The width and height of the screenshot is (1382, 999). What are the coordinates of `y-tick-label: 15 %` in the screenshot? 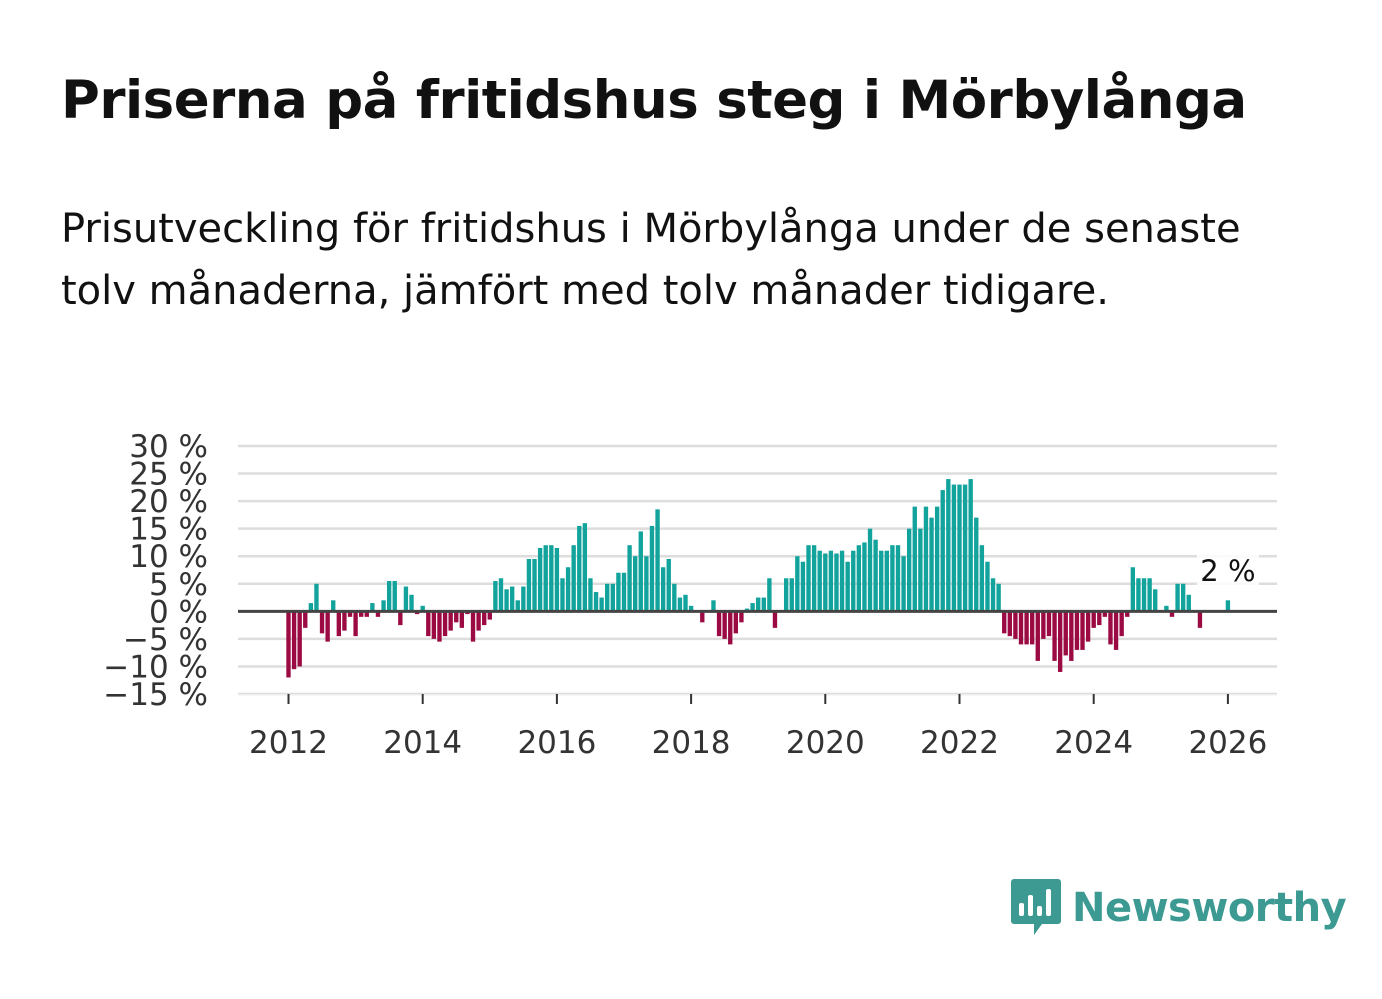 It's located at (168, 530).